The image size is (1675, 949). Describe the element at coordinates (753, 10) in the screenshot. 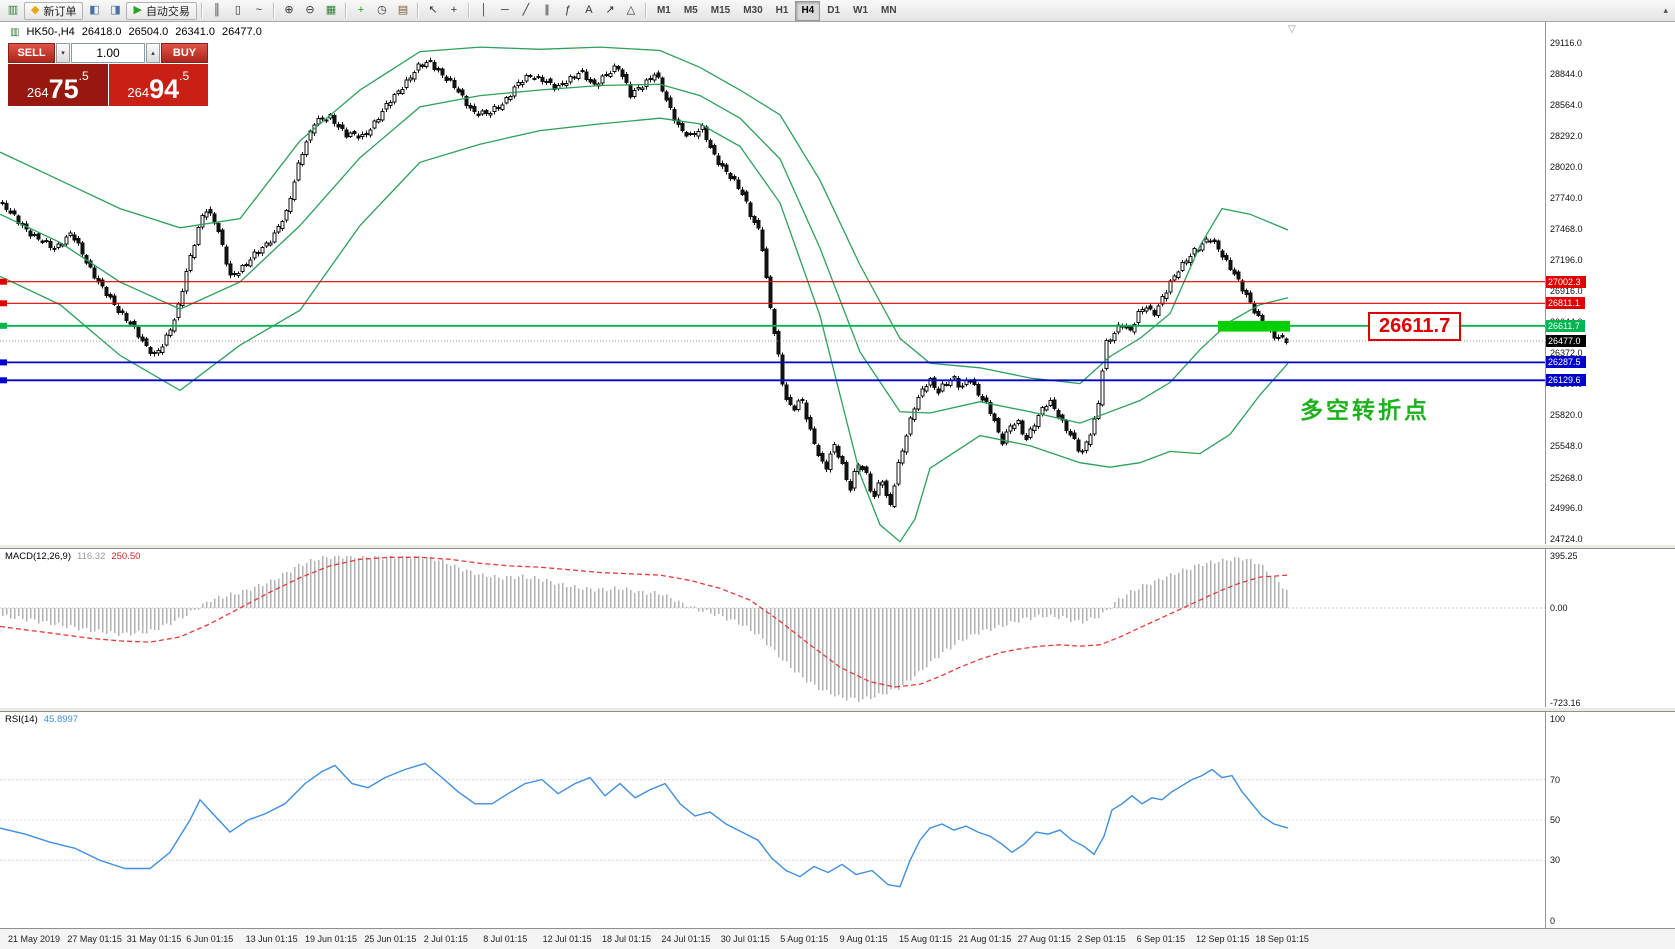

I see `timeframe-button-m30: M30` at that location.